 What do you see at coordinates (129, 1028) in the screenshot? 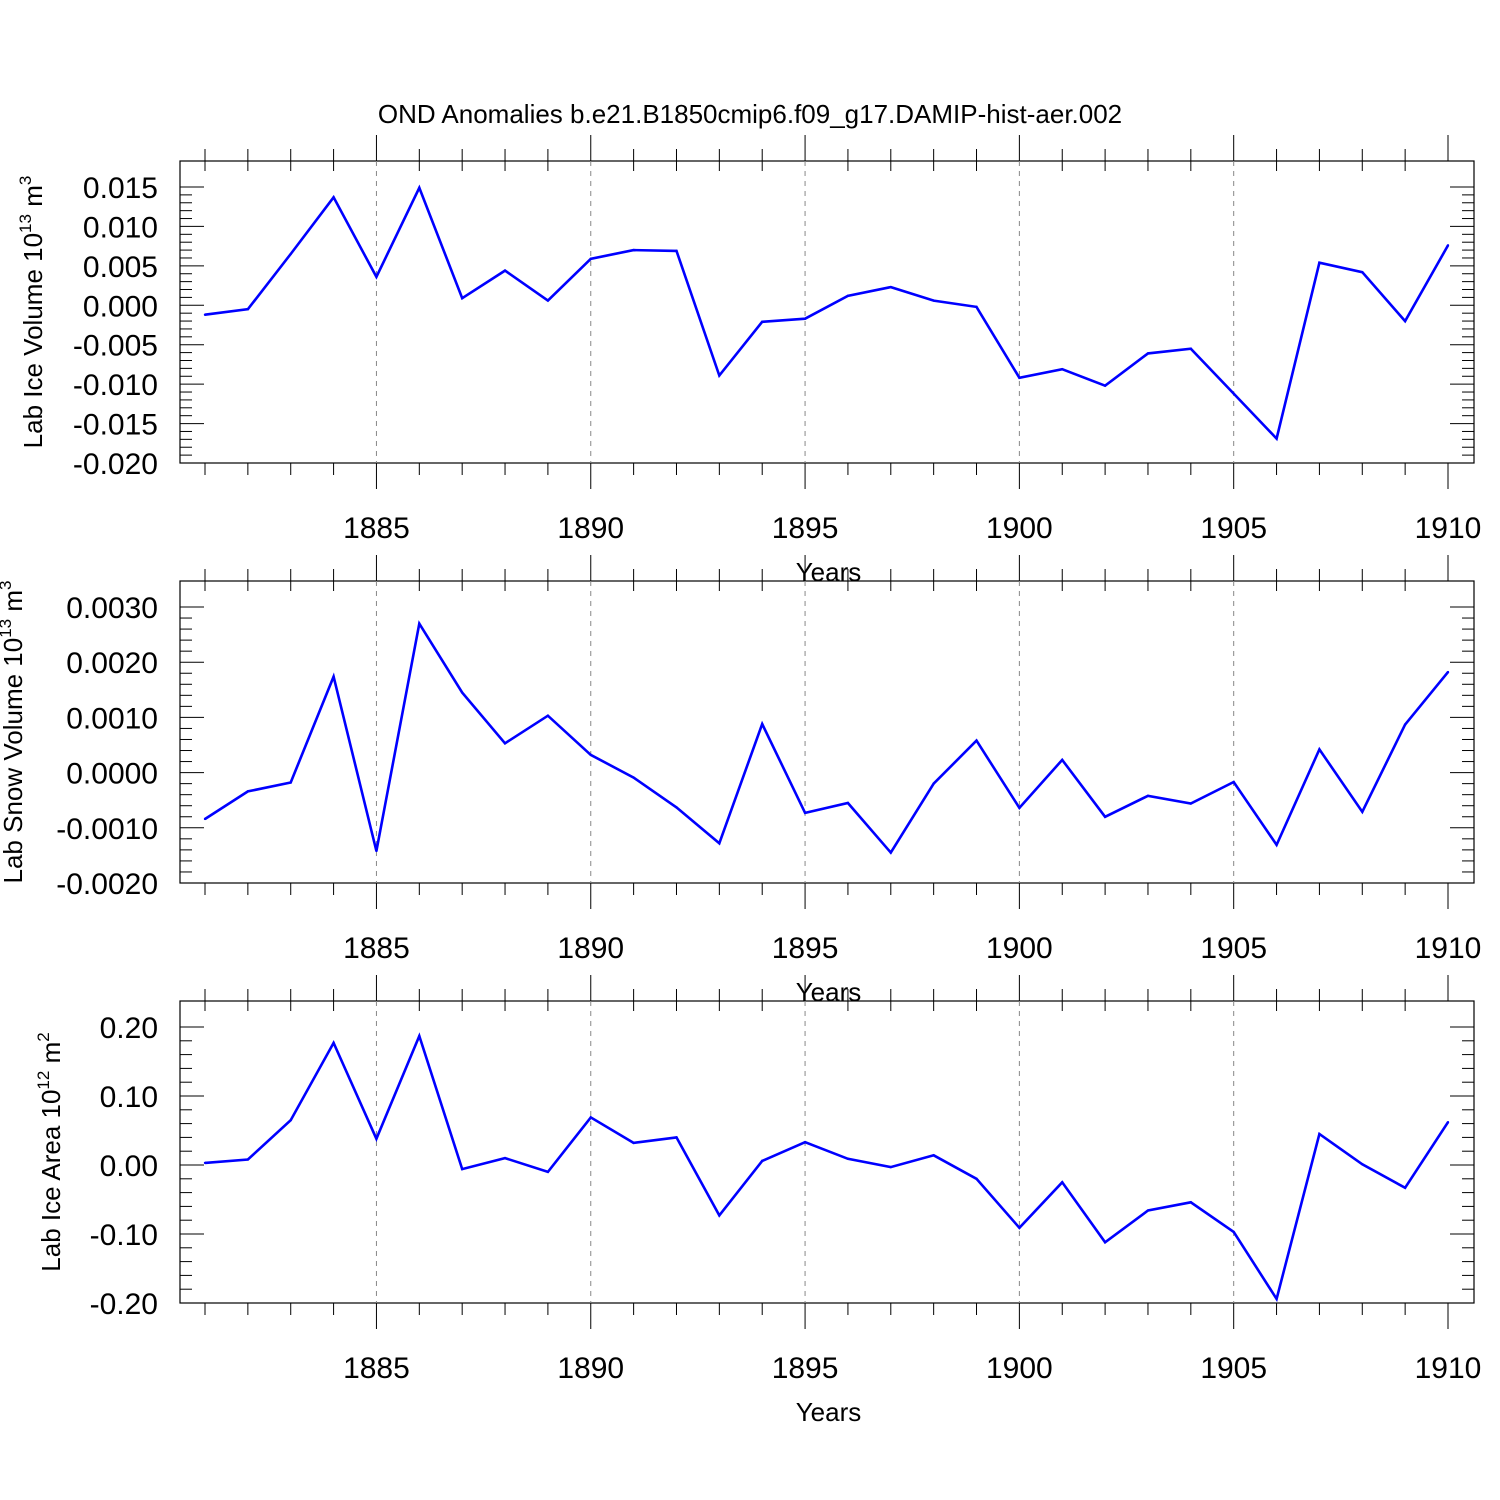
I see `y-tick-label: 0.20` at bounding box center [129, 1028].